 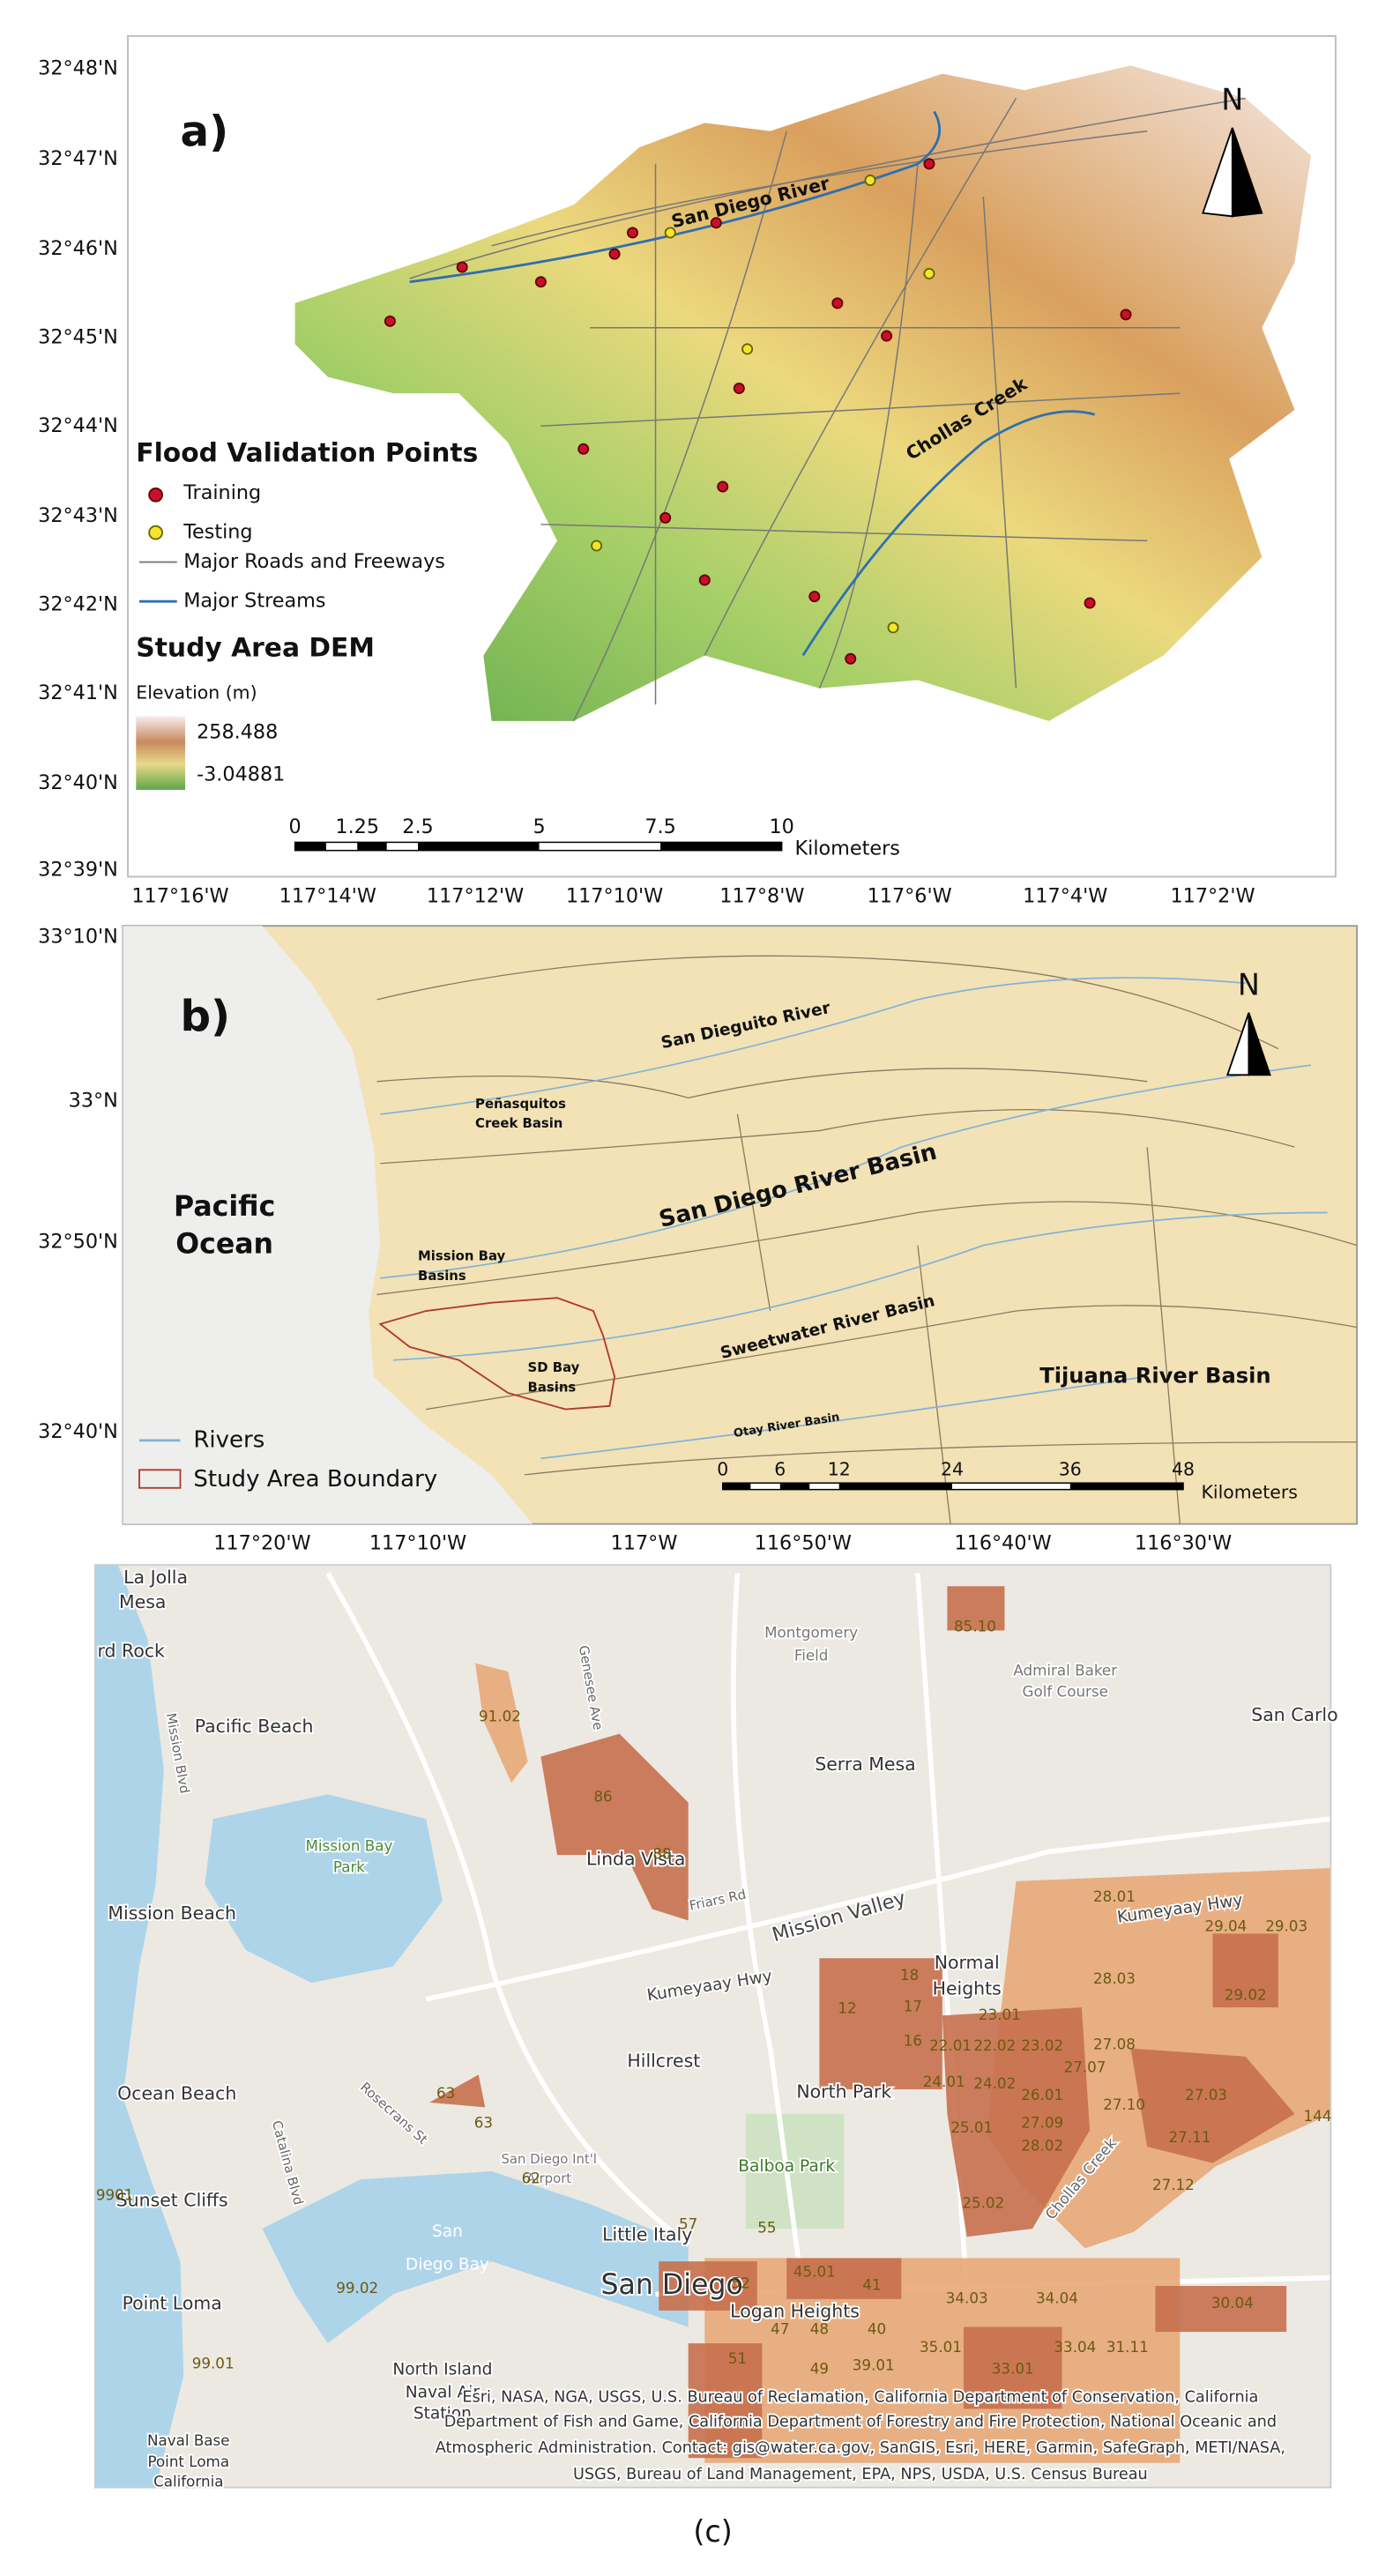 What do you see at coordinates (780, 1468) in the screenshot?
I see `scale-tick-label: 6` at bounding box center [780, 1468].